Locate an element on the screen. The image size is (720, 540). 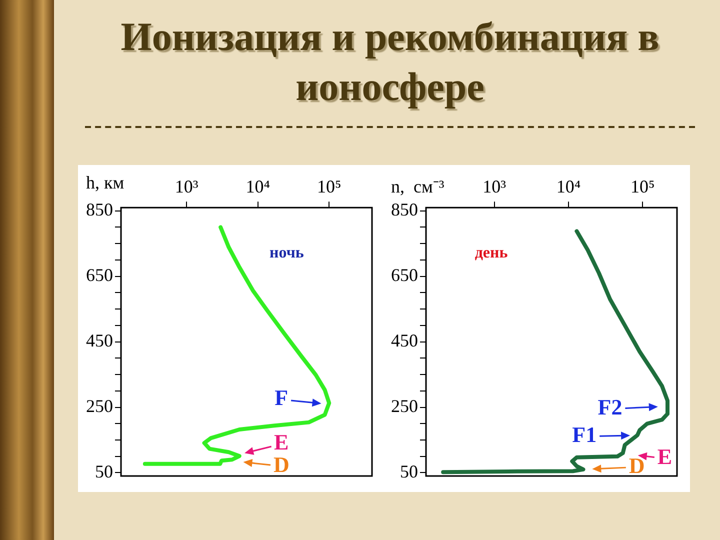
annotation: день is located at coordinates (491, 253).